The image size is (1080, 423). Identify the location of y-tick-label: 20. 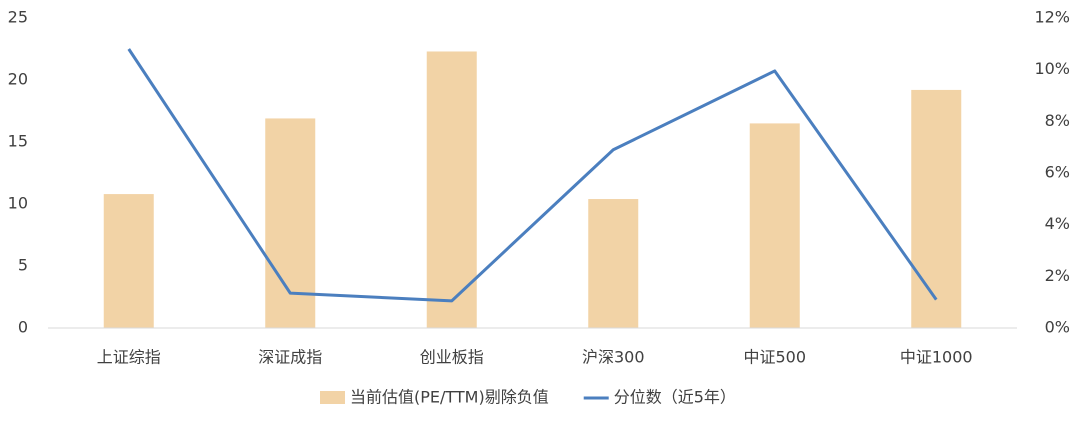
(18, 79).